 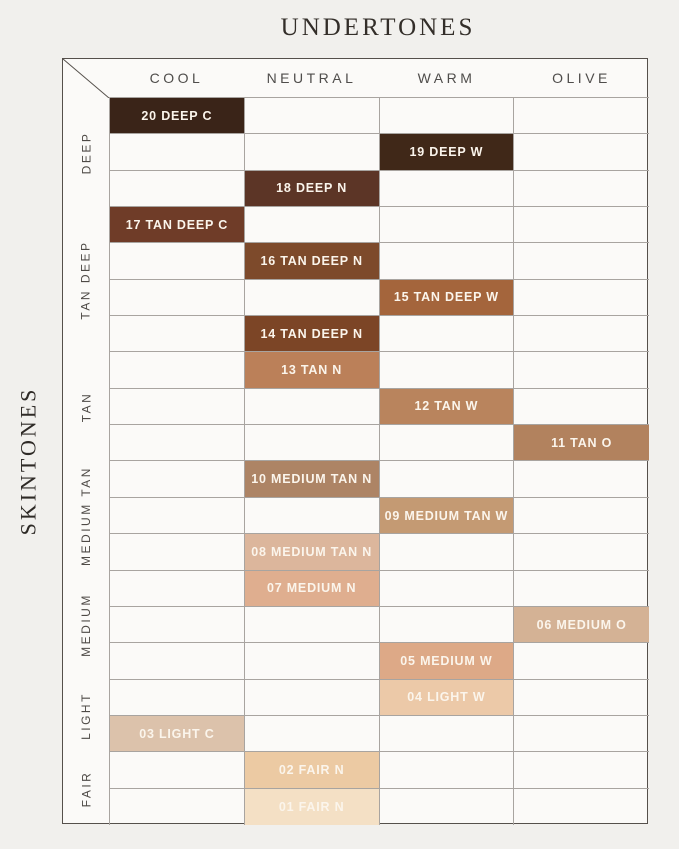 I want to click on shade-cell: 16 TAN DEEP N, so click(x=312, y=261).